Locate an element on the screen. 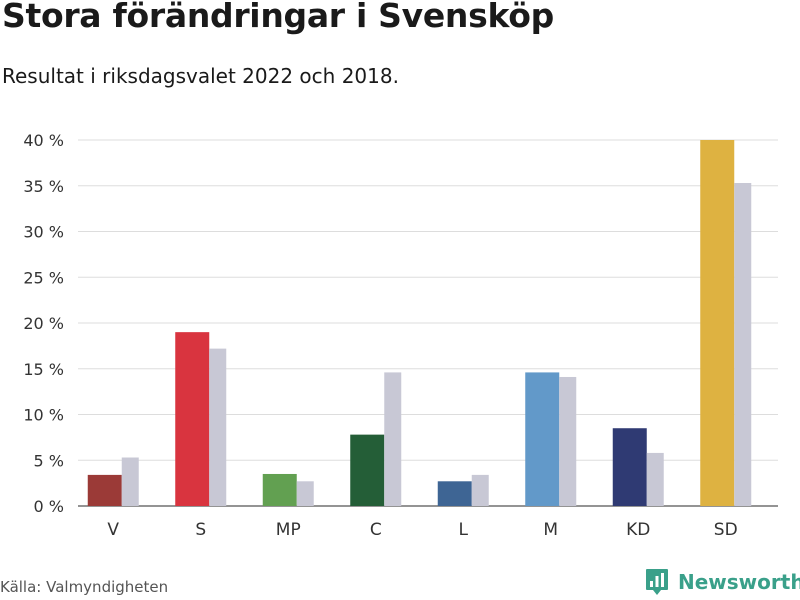  chart-title: Stora förändringar i Svensköp is located at coordinates (278, 17).